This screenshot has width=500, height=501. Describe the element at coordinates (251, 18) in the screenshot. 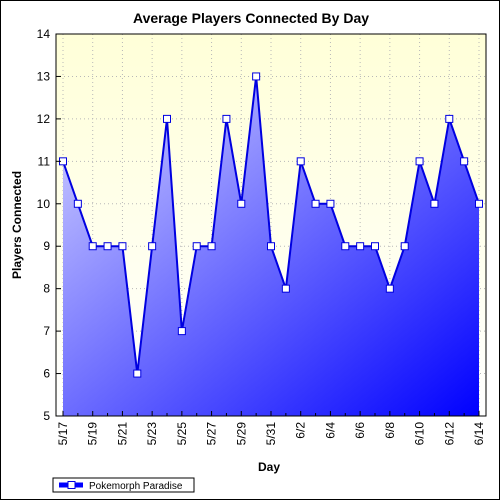

I see `chart-title: Average Players Connected By Day` at that location.